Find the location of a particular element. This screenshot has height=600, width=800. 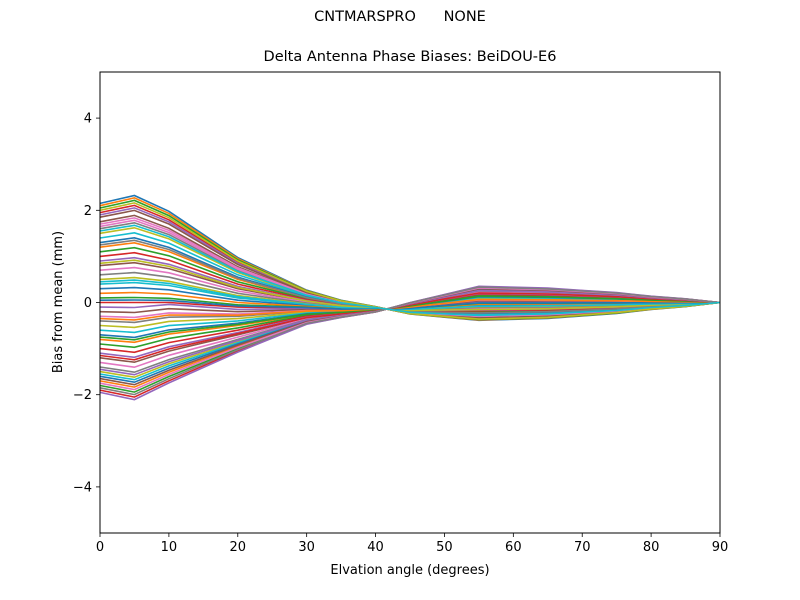

y-tick-label: −2 is located at coordinates (82, 395).